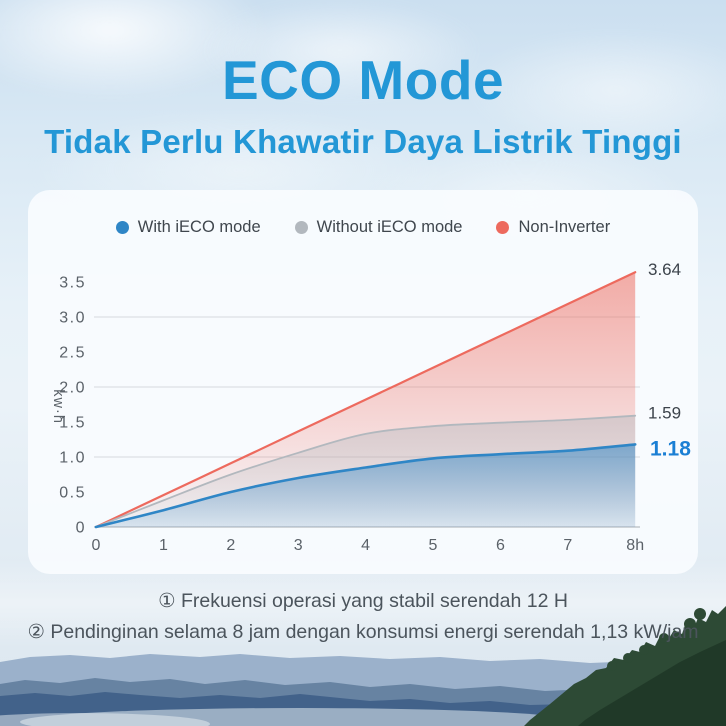 This screenshot has width=726, height=726. What do you see at coordinates (72, 318) in the screenshot?
I see `svg-text: 3.0` at bounding box center [72, 318].